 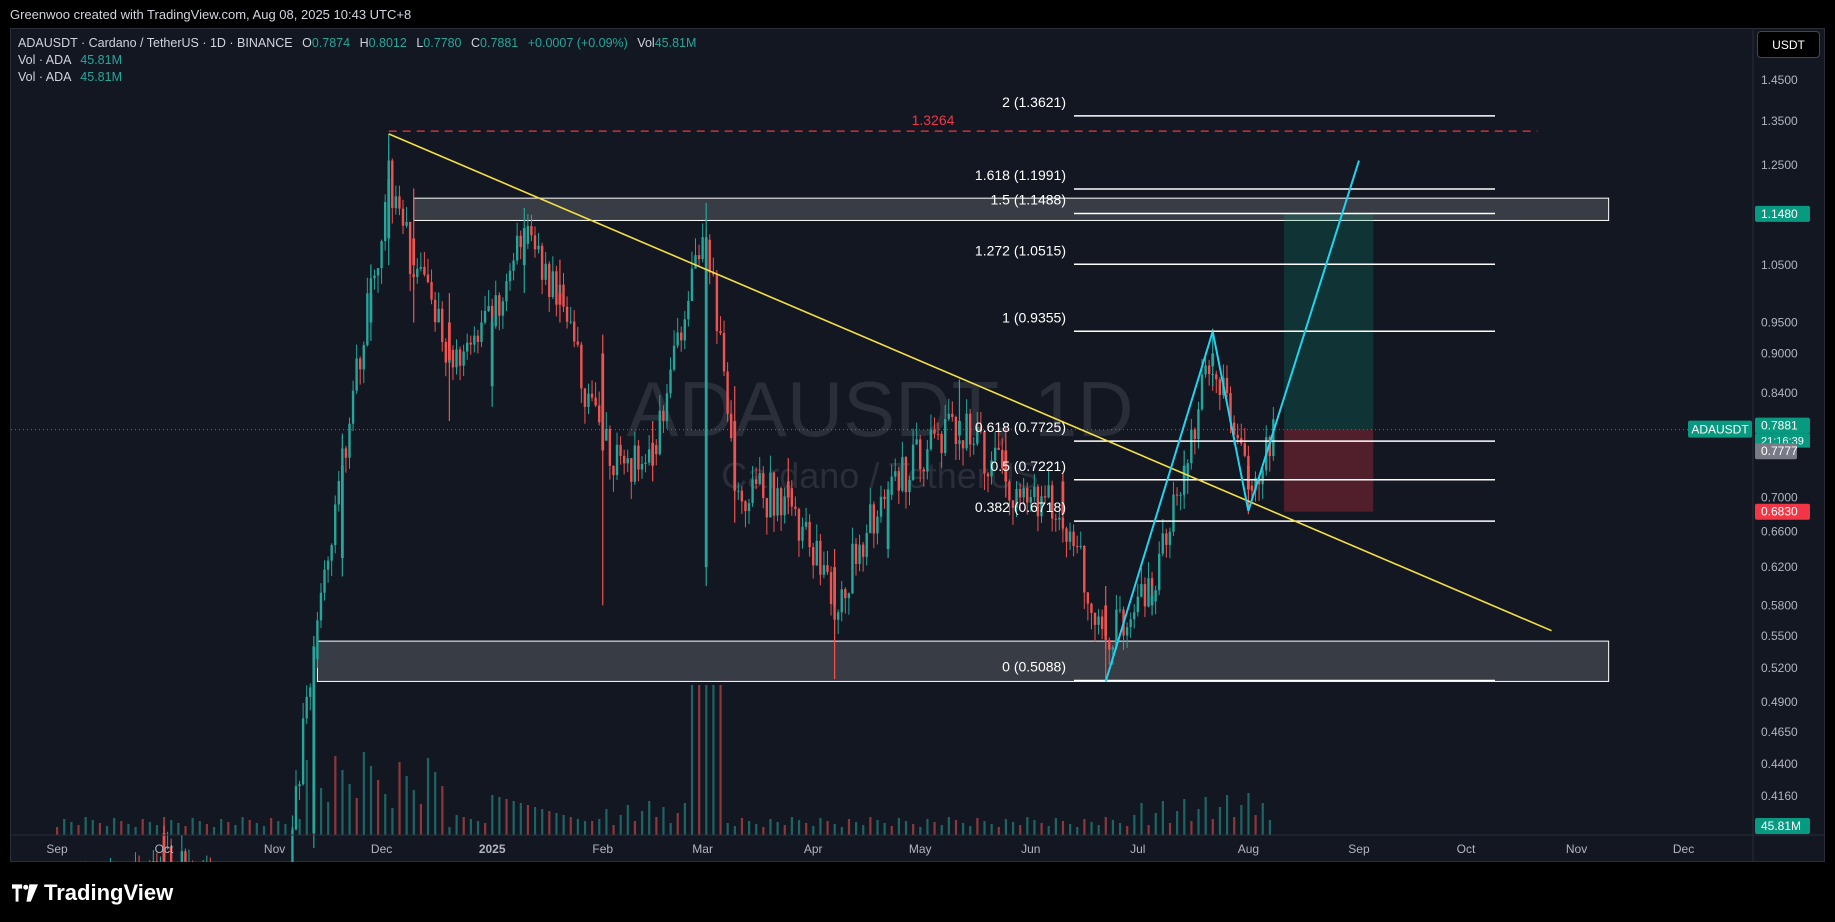 I want to click on projection-path, so click(x=1232, y=421).